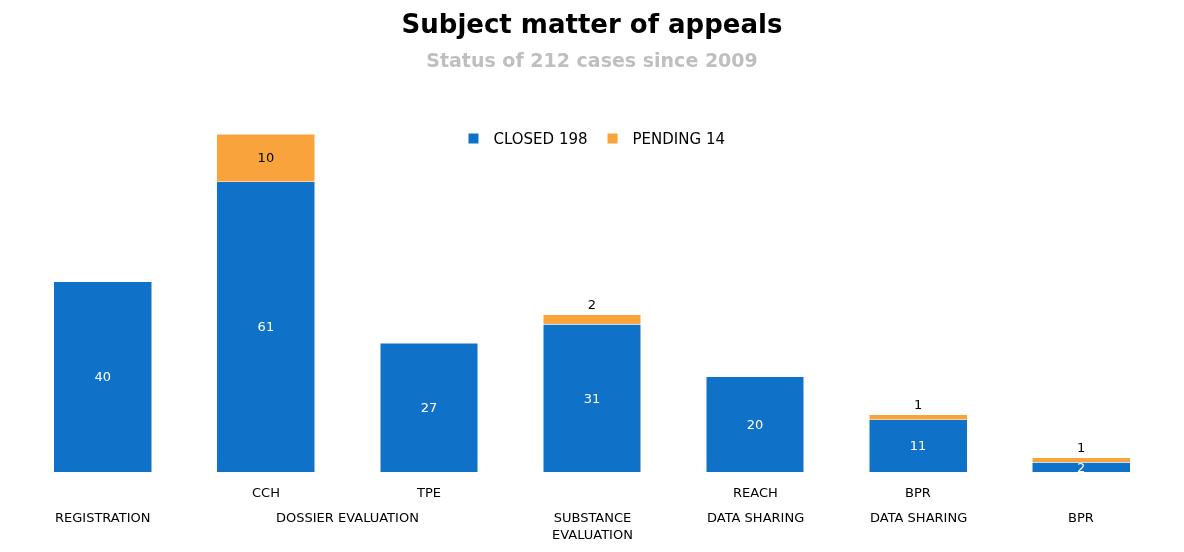 Image resolution: width=1184 pixels, height=552 pixels. What do you see at coordinates (592, 24) in the screenshot?
I see `chart-title: Subject matter of appeals` at bounding box center [592, 24].